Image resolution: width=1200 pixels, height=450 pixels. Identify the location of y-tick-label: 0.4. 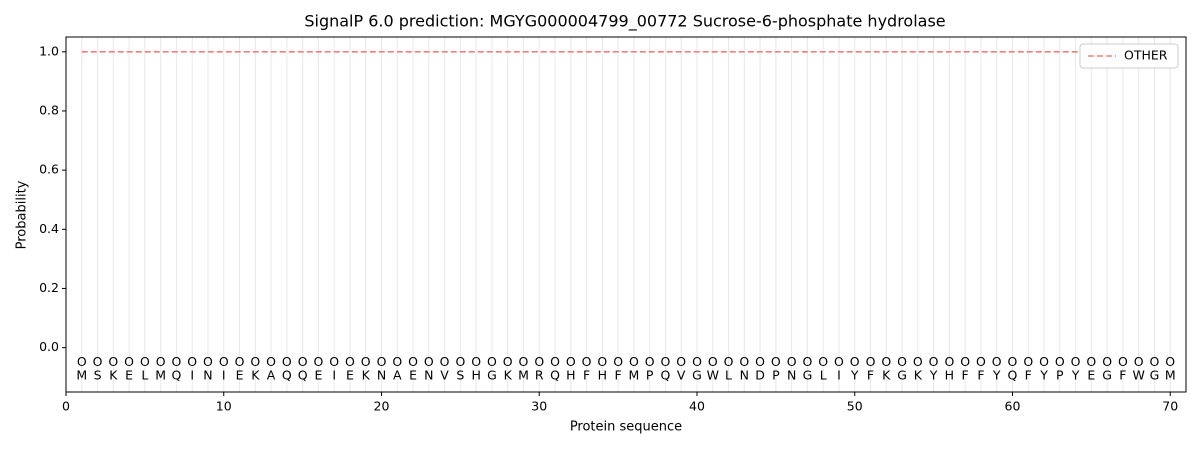
(49, 228).